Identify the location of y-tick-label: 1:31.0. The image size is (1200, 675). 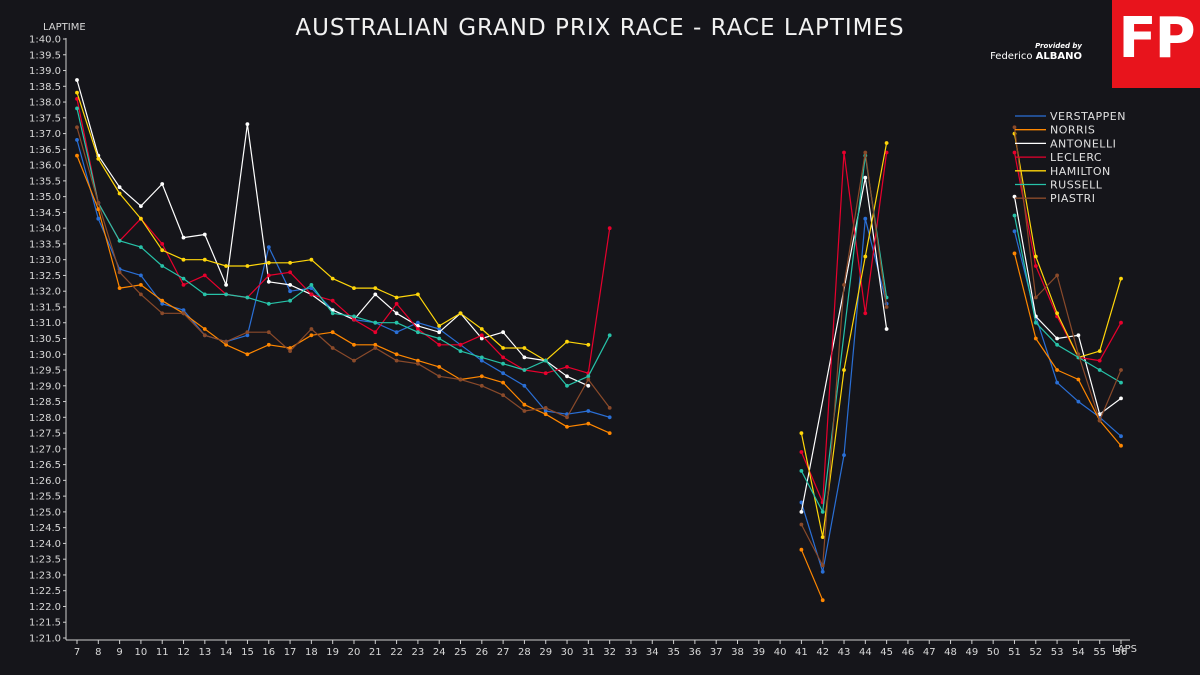
(45, 323).